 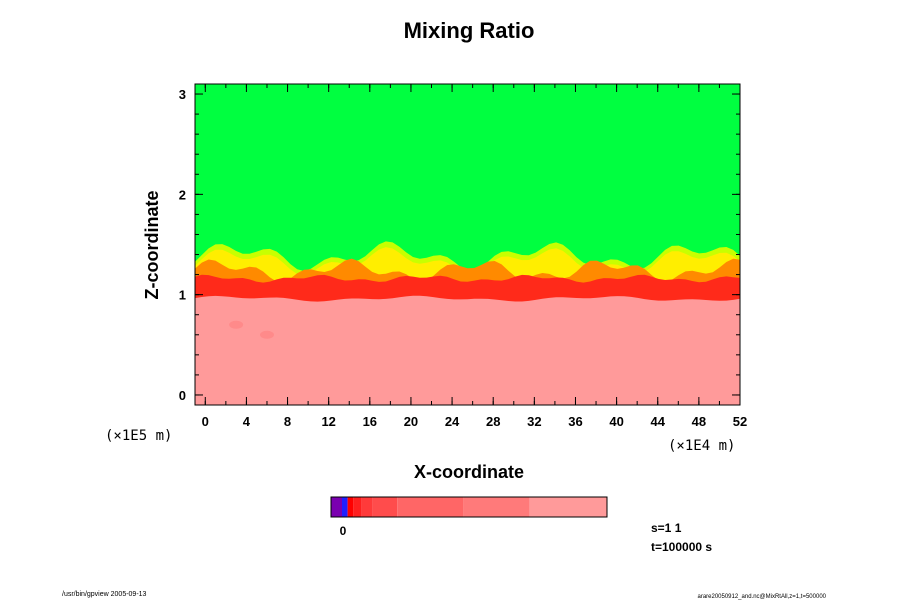 What do you see at coordinates (740, 421) in the screenshot?
I see `x-tick-label-52: 52` at bounding box center [740, 421].